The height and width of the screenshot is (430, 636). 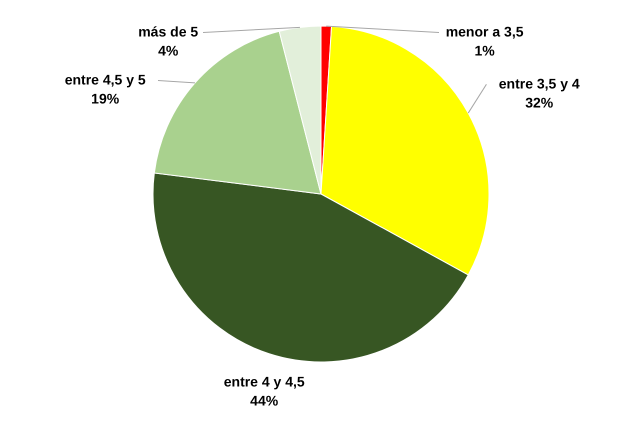 What do you see at coordinates (485, 50) in the screenshot?
I see `data-label: 1%` at bounding box center [485, 50].